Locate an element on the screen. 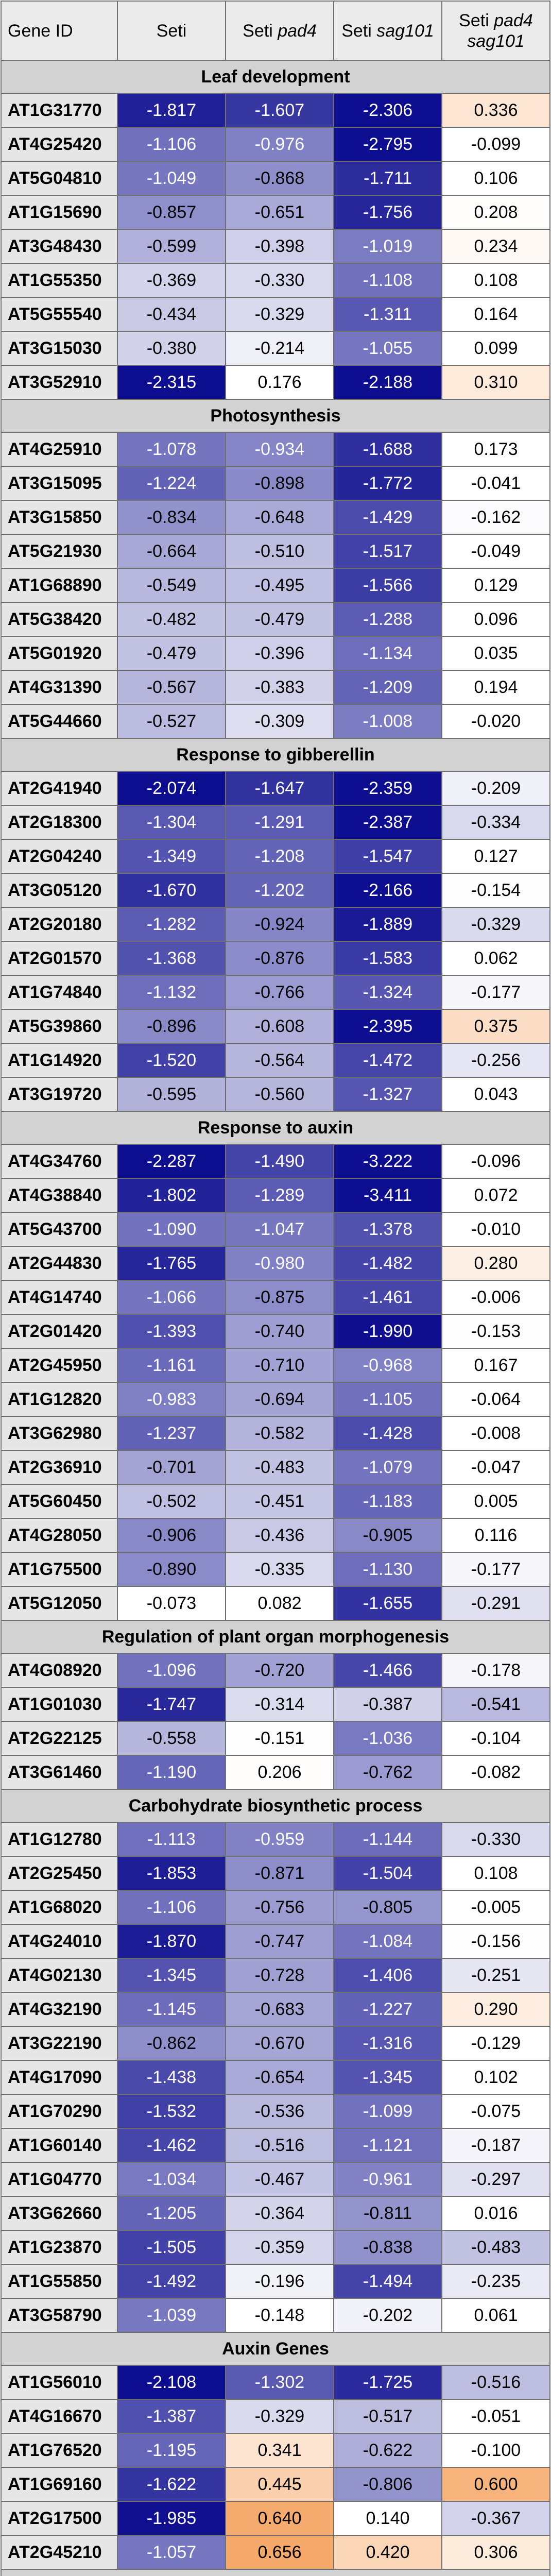  gene-id-cell: AT3G62660 is located at coordinates (59, 2213).